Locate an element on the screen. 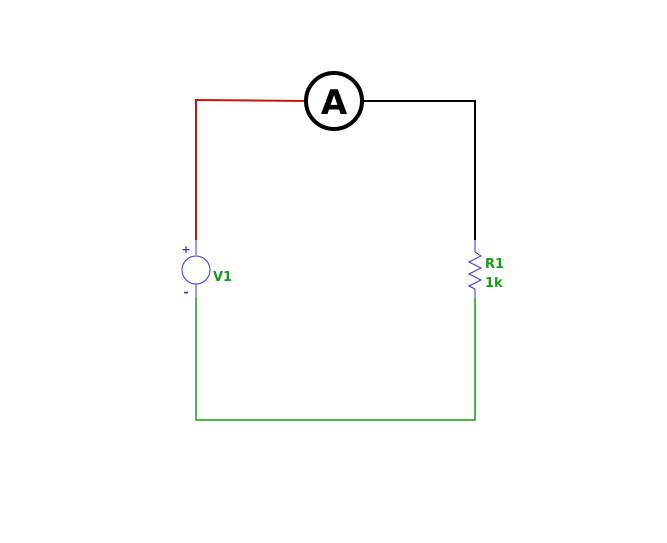 This screenshot has width=667, height=543. wire-green is located at coordinates (335, 359).